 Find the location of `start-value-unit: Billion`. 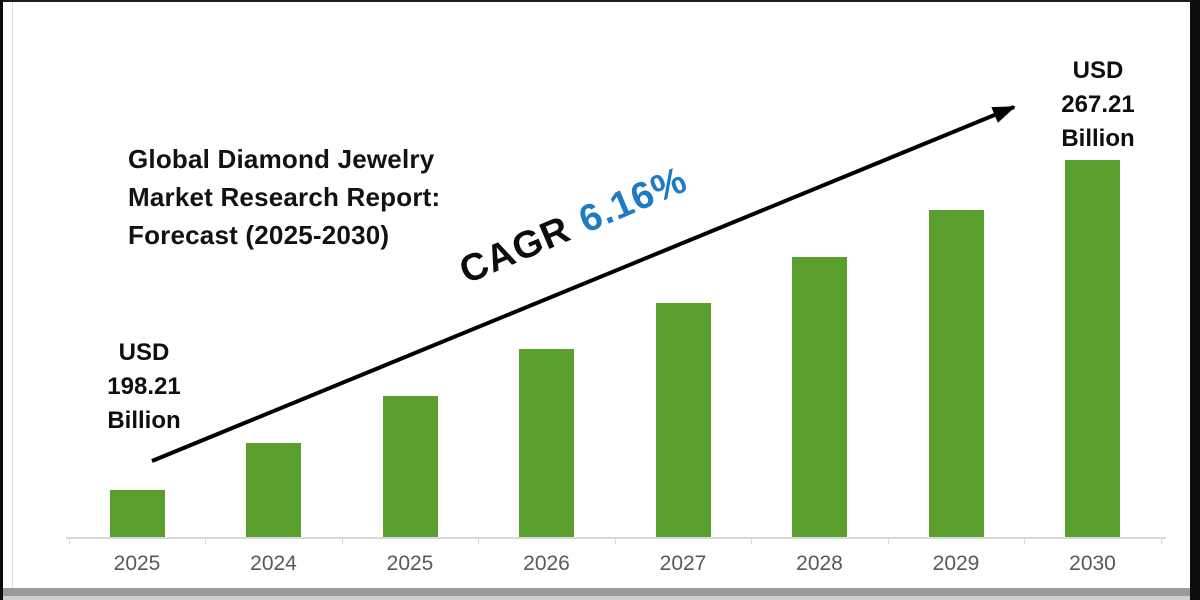

start-value-unit: Billion is located at coordinates (144, 420).